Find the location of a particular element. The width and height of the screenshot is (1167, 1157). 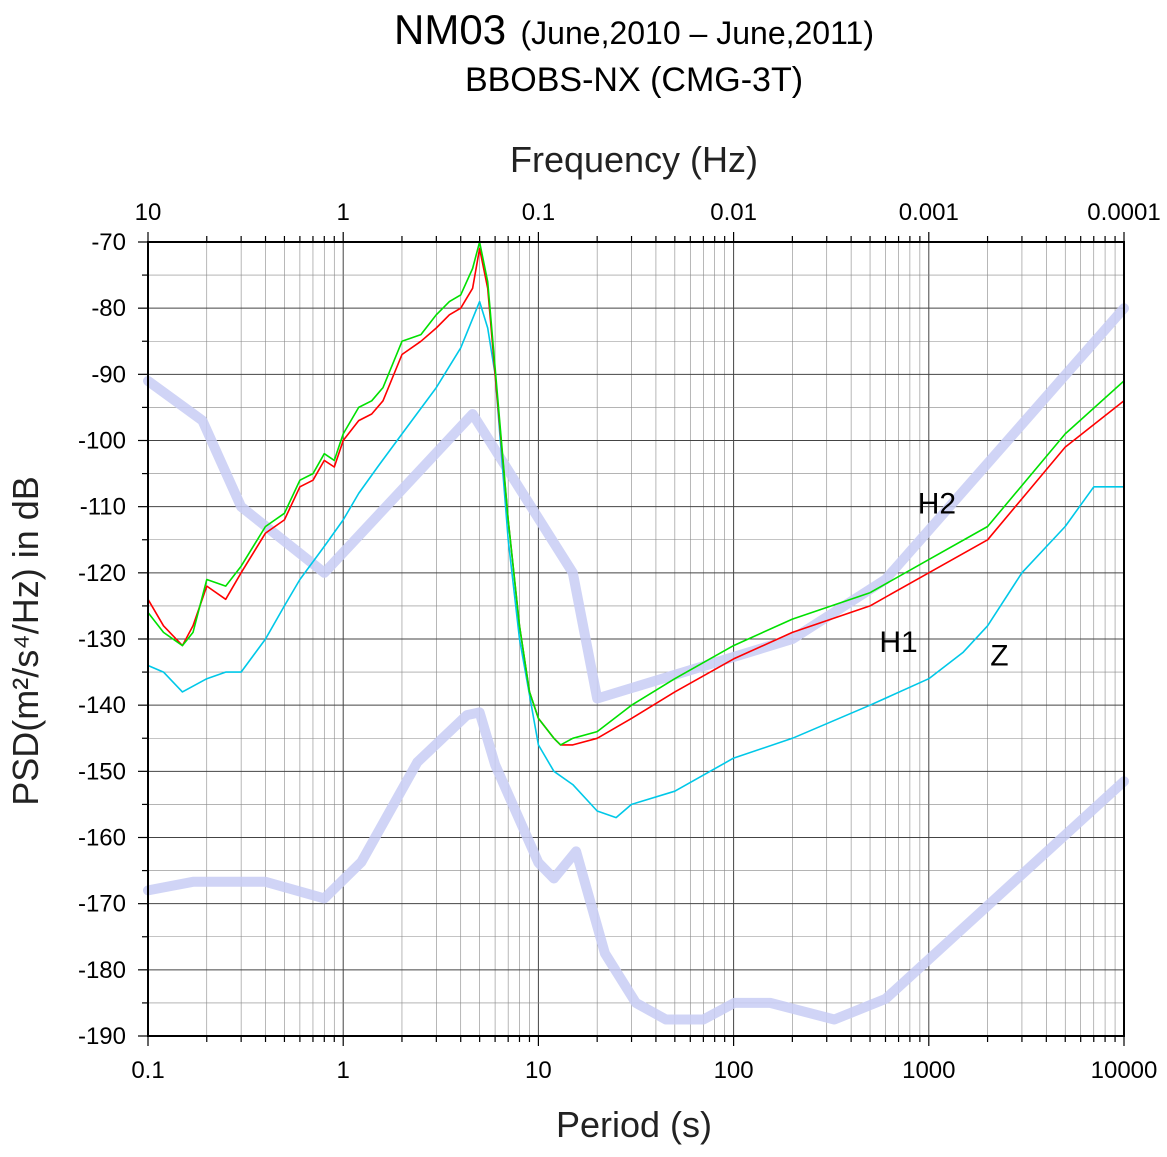

top-tick-label: 1 is located at coordinates (343, 212).